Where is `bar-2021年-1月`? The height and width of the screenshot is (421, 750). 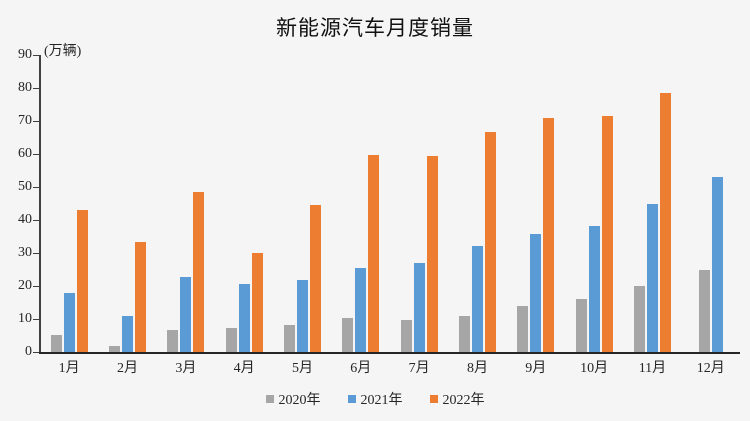
bar-2021年-1月 is located at coordinates (69, 322).